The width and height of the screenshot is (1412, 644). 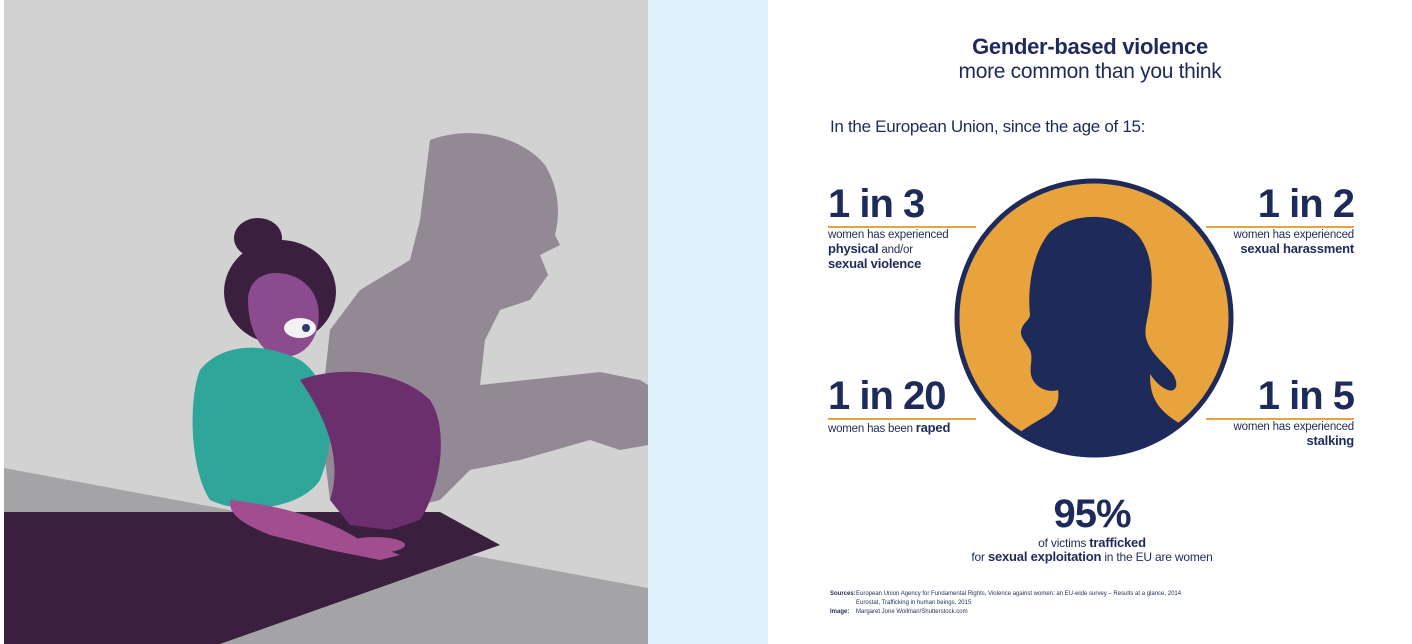 I want to click on trafficking-text: of victims, so click(x=1064, y=543).